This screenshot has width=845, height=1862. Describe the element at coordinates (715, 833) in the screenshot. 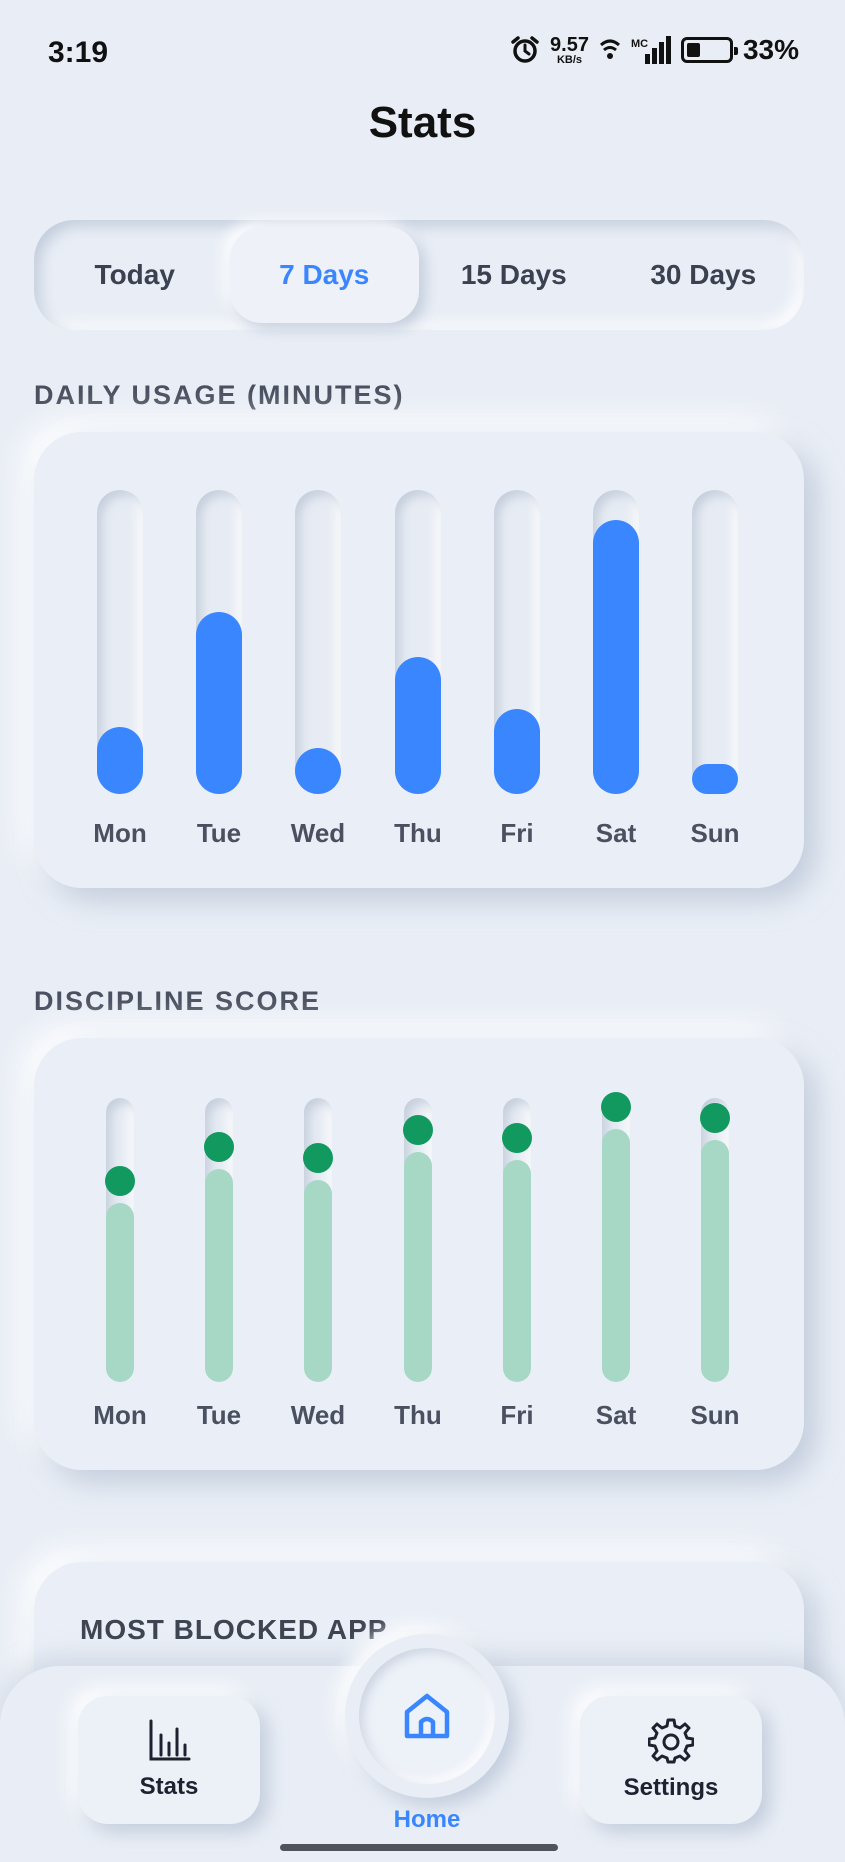

I see `usage-day-label: Sun` at that location.